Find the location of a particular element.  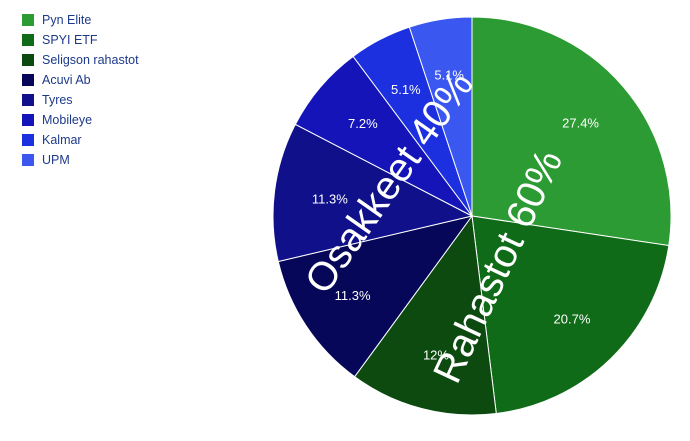

legend-item-pyn-elite: Pyn Elite is located at coordinates (80, 20).